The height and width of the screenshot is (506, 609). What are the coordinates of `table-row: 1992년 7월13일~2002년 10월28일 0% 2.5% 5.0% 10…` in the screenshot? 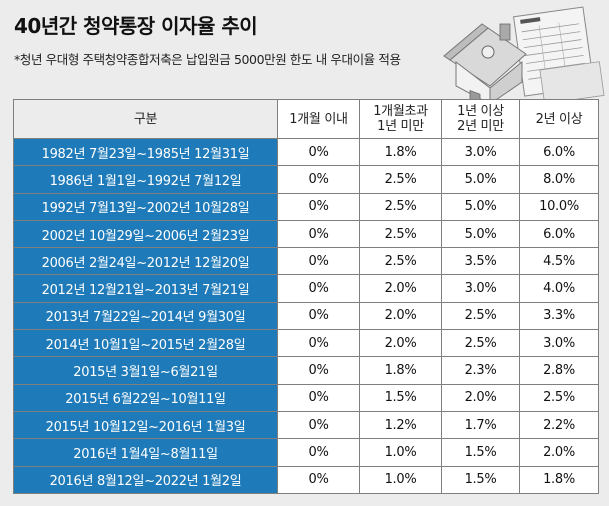 It's located at (306, 206).